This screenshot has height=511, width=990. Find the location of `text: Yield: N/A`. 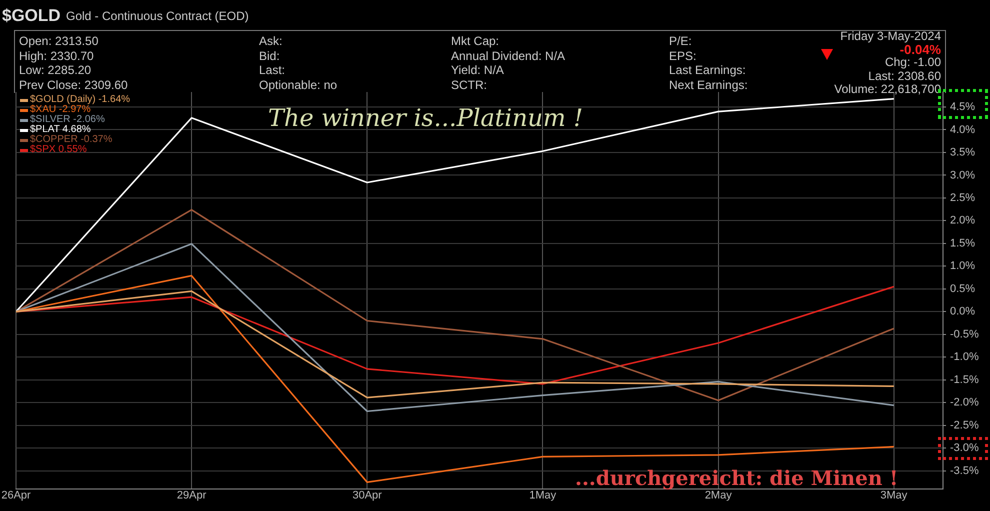

text: Yield: N/A is located at coordinates (477, 70).